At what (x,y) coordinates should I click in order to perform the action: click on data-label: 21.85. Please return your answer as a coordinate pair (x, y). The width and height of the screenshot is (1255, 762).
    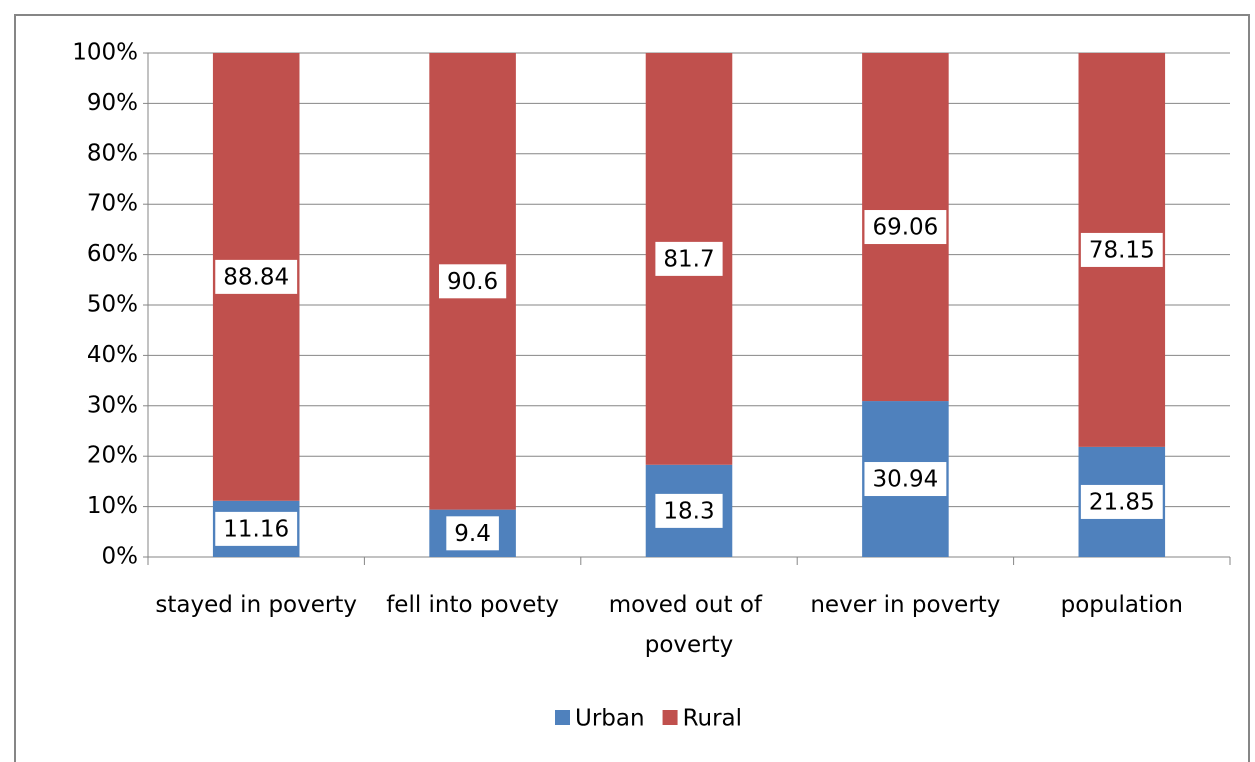
    Looking at the image, I should click on (1121, 501).